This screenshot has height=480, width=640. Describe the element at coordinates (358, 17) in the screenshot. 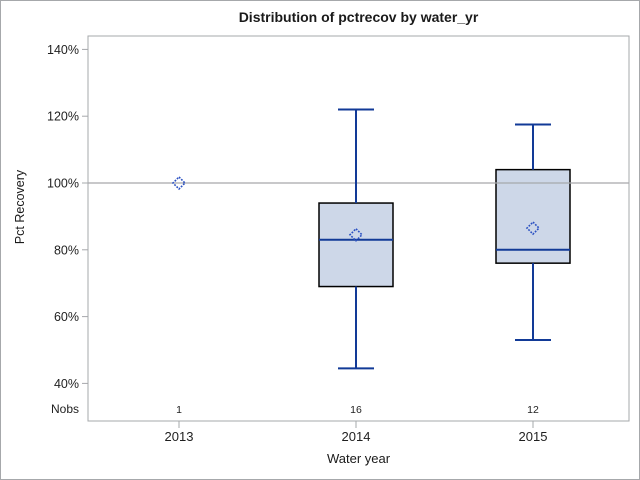

I see `chart-title: Distribution of pctrecov by water_yr` at that location.